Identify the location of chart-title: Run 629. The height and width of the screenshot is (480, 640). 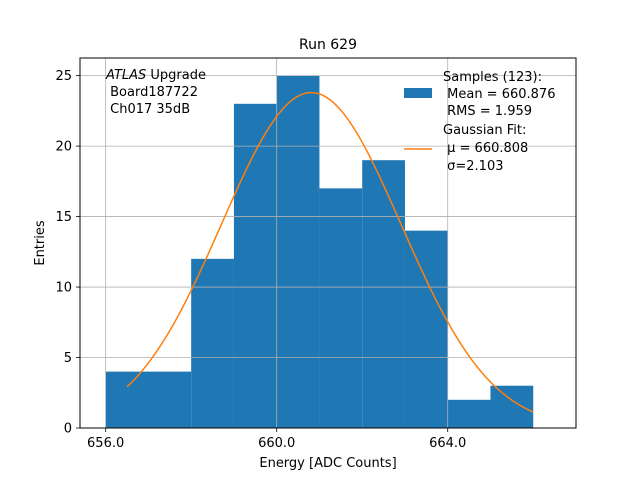
(328, 45).